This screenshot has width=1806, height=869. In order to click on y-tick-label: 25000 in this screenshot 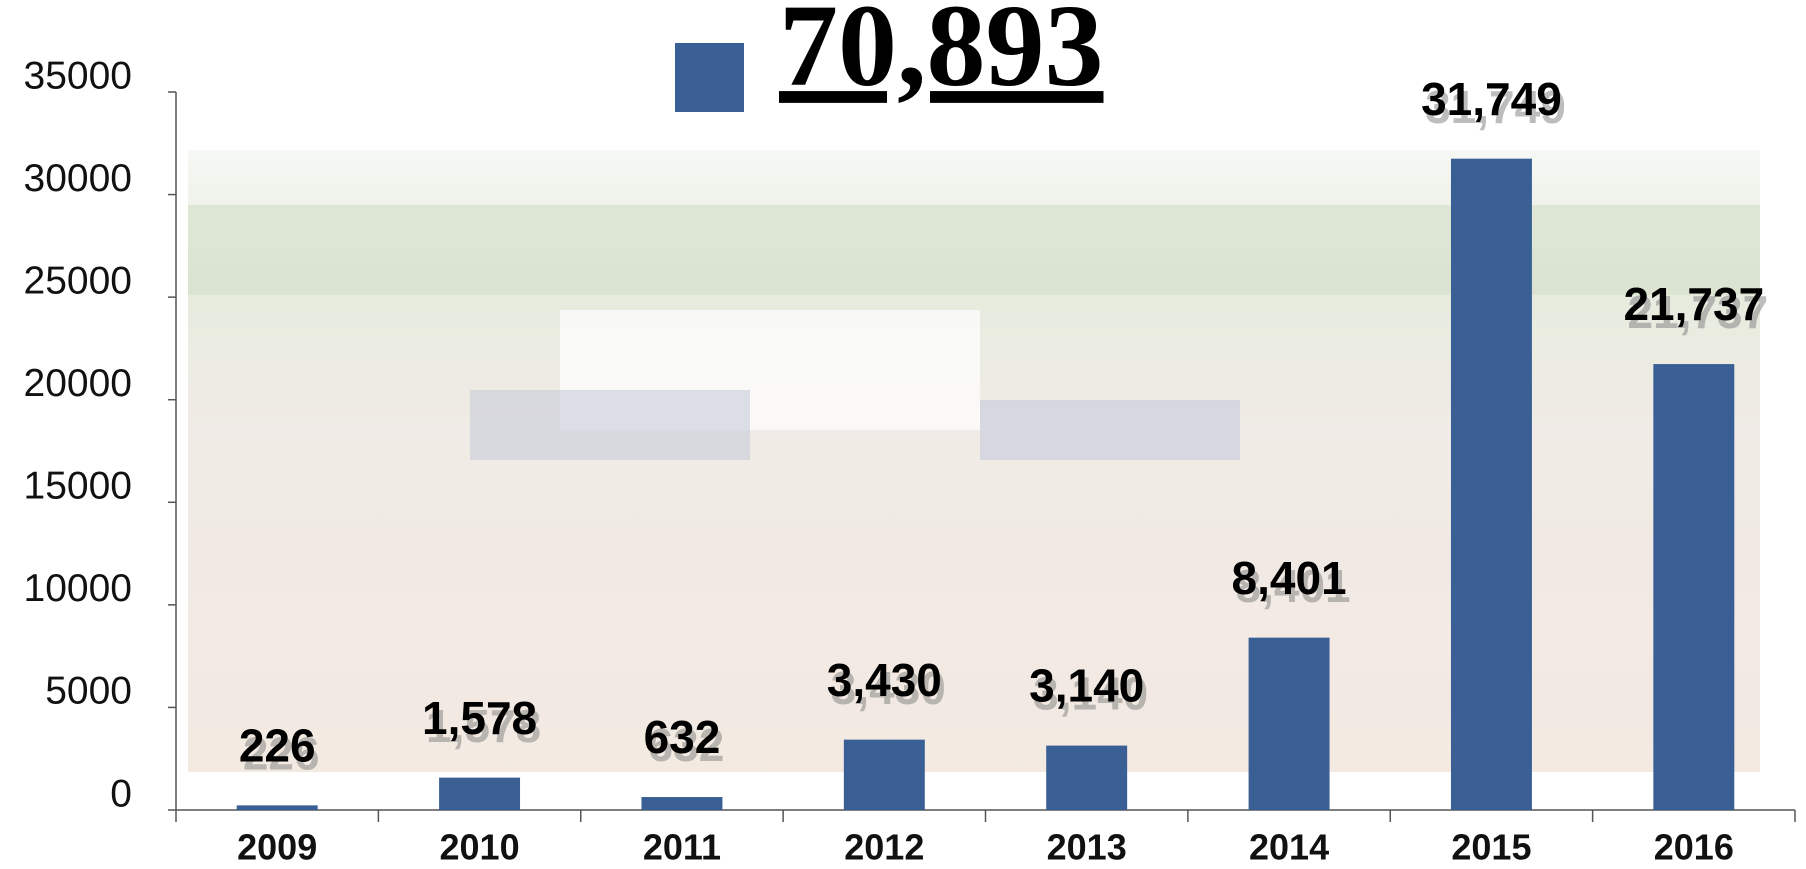, I will do `click(78, 280)`.